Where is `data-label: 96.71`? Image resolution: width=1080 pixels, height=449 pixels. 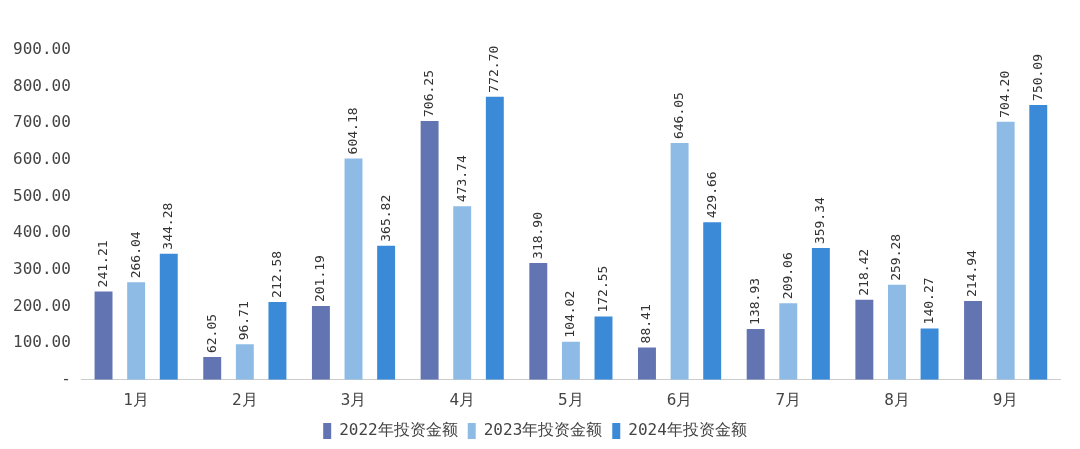
data-label: 96.71 is located at coordinates (244, 321).